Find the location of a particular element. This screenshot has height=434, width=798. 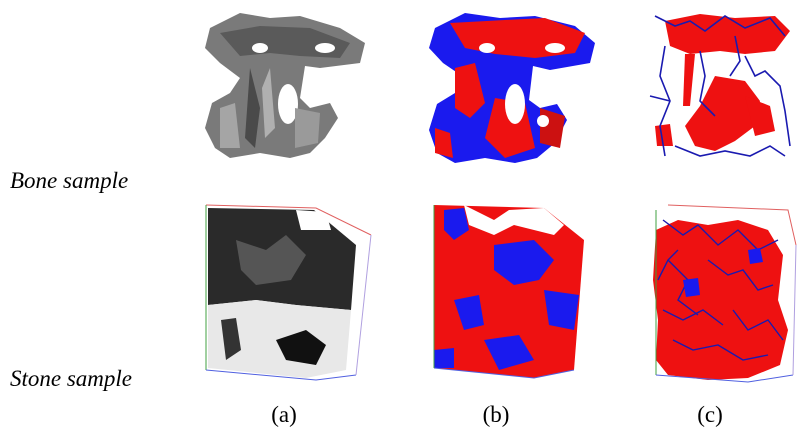

bone-panel-a is located at coordinates (285, 87).